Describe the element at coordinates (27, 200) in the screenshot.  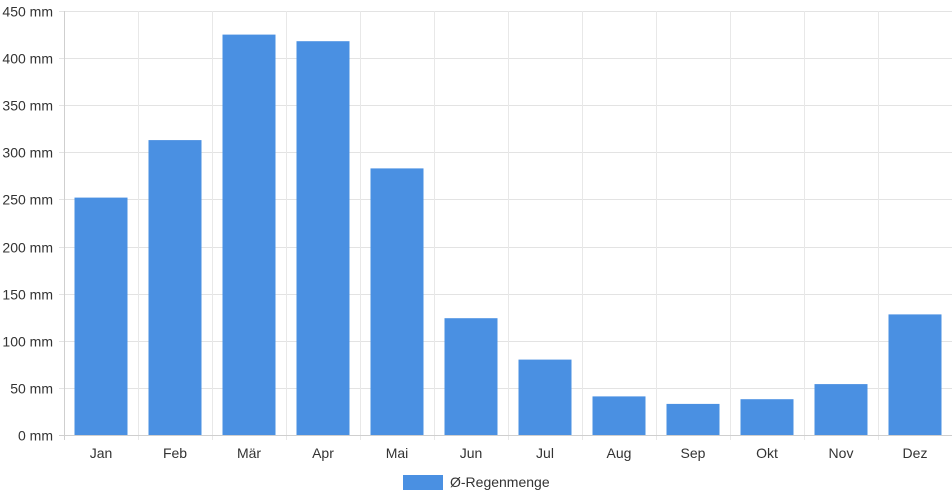
I see `y-tick-label: 250 mm` at that location.